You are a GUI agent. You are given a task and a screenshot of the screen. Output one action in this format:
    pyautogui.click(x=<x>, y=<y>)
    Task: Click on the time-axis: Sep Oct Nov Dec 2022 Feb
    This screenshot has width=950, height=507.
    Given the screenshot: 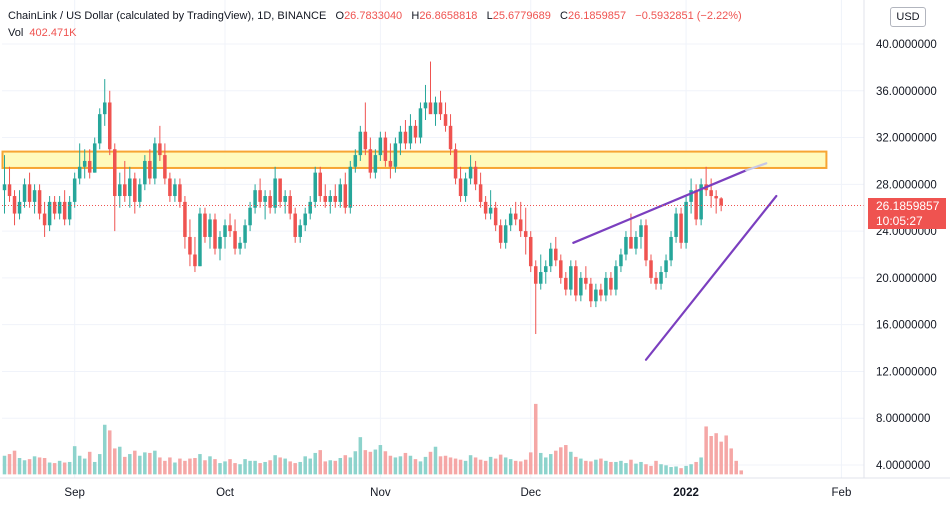 What is the action you would take?
    pyautogui.click(x=457, y=493)
    